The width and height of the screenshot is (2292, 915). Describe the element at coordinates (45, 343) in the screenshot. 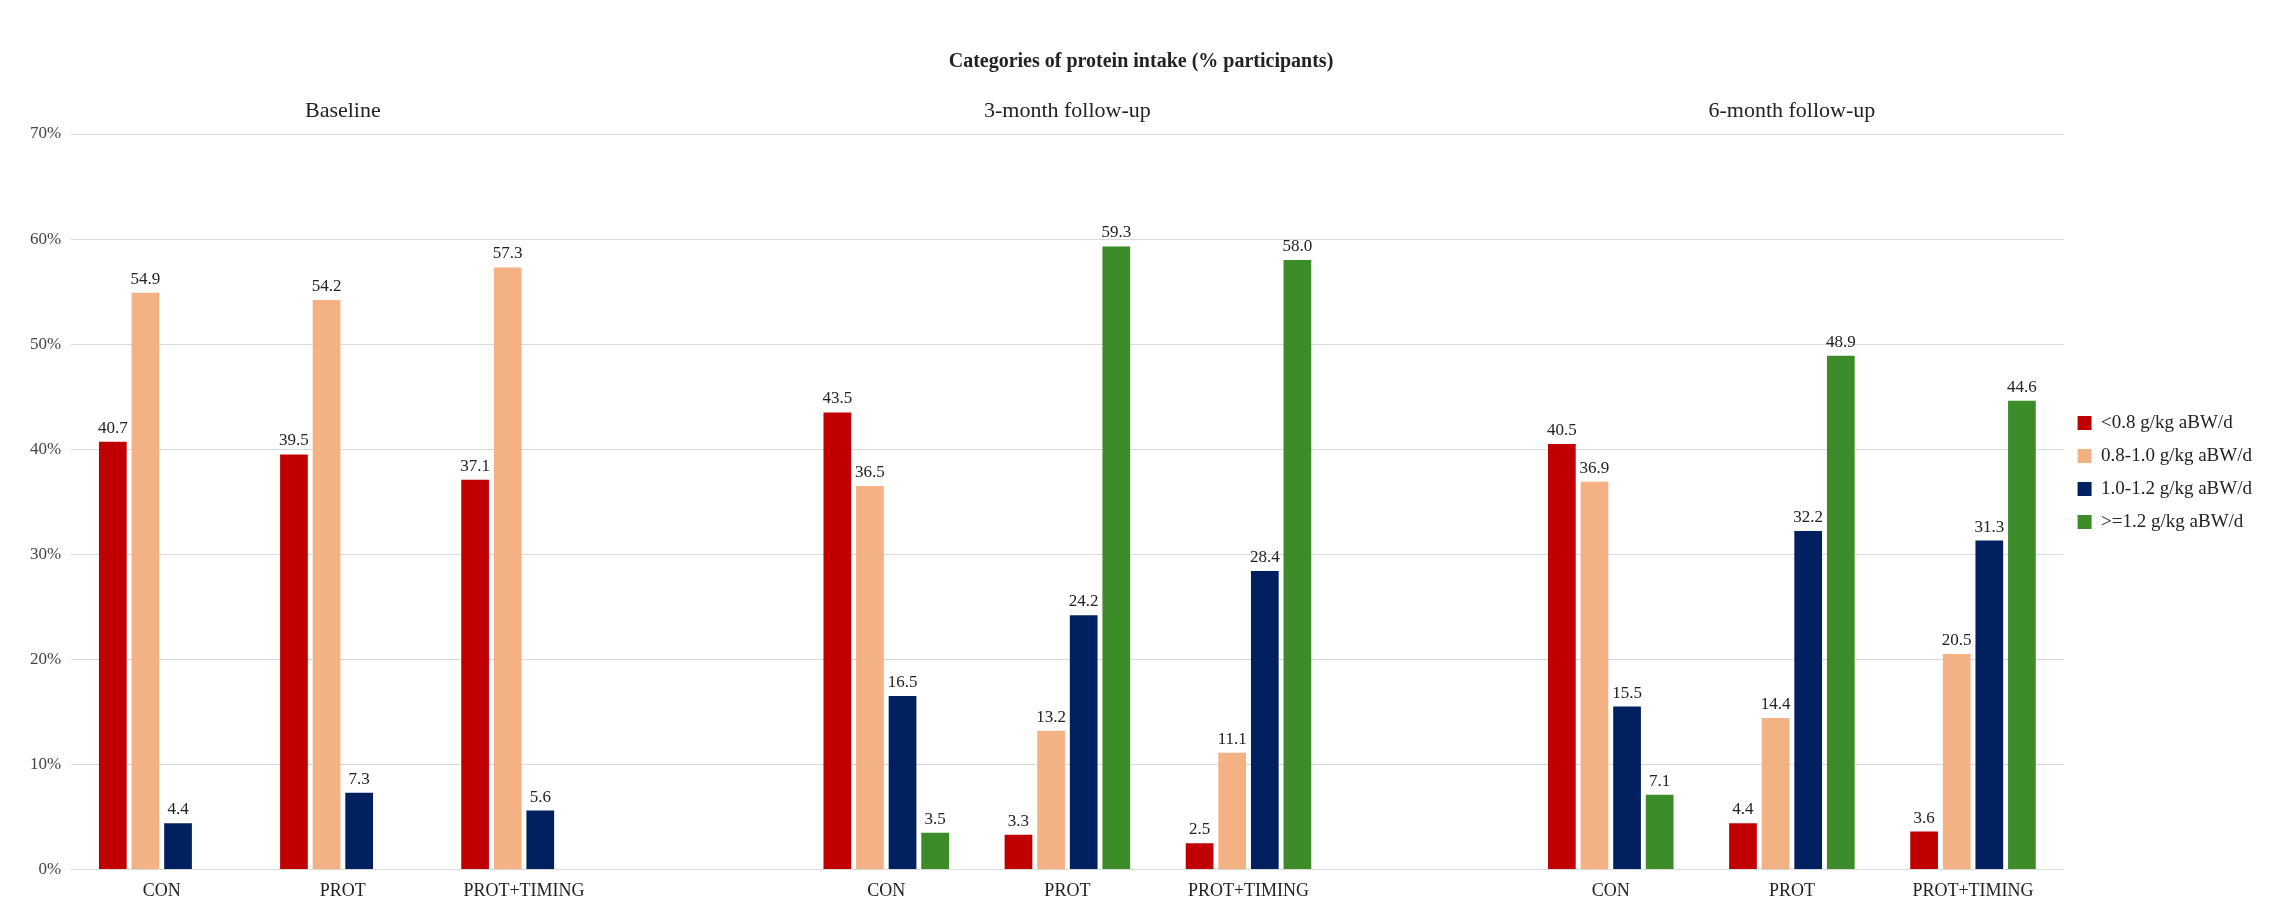

I see `y-tick-label: 50%` at that location.